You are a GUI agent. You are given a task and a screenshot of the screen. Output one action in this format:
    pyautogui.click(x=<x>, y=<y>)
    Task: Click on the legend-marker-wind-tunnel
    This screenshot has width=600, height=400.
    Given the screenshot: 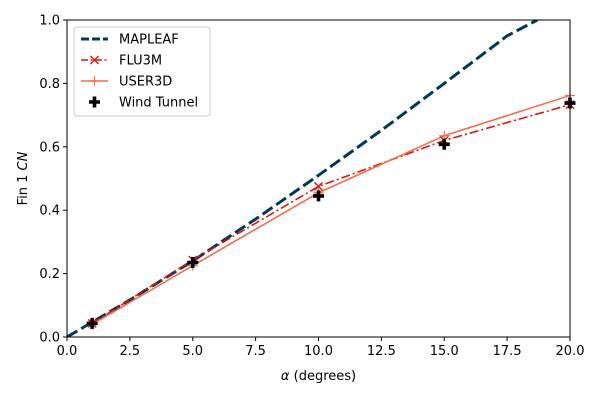 What is the action you would take?
    pyautogui.click(x=94, y=102)
    